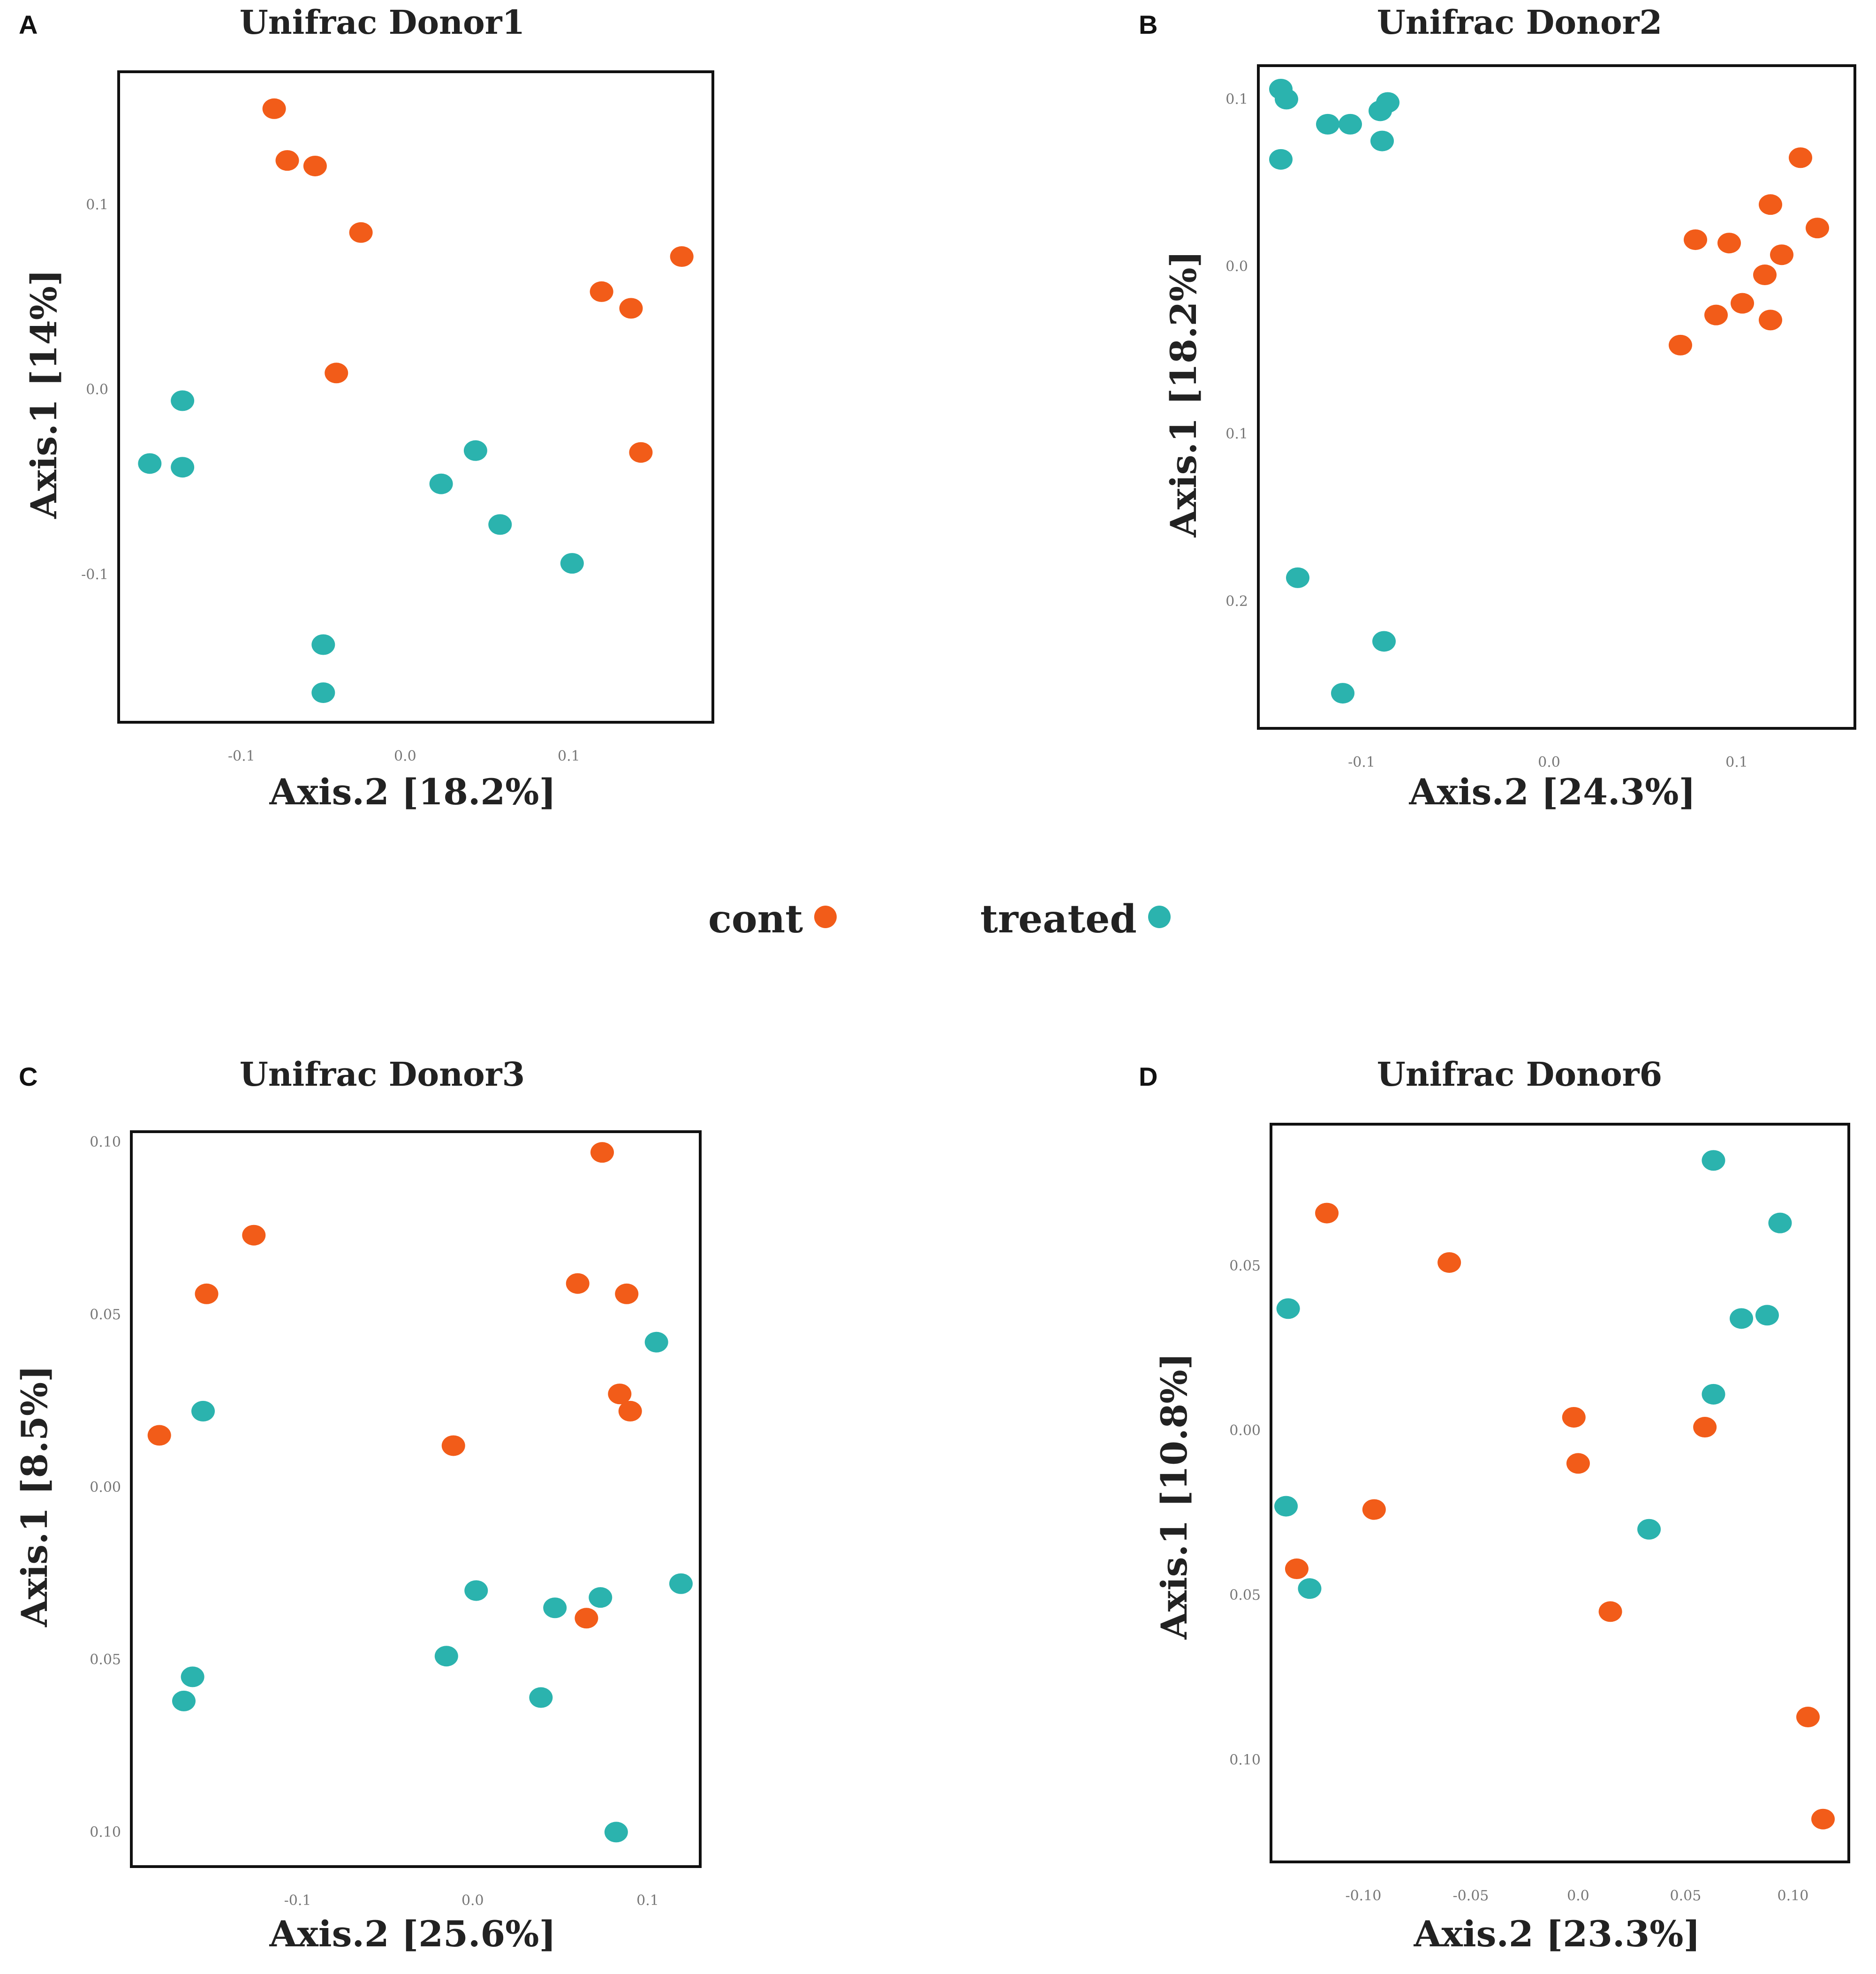 The height and width of the screenshot is (1974, 1876). I want to click on panel-d-y-tick-label: 0.10, so click(1245, 1760).